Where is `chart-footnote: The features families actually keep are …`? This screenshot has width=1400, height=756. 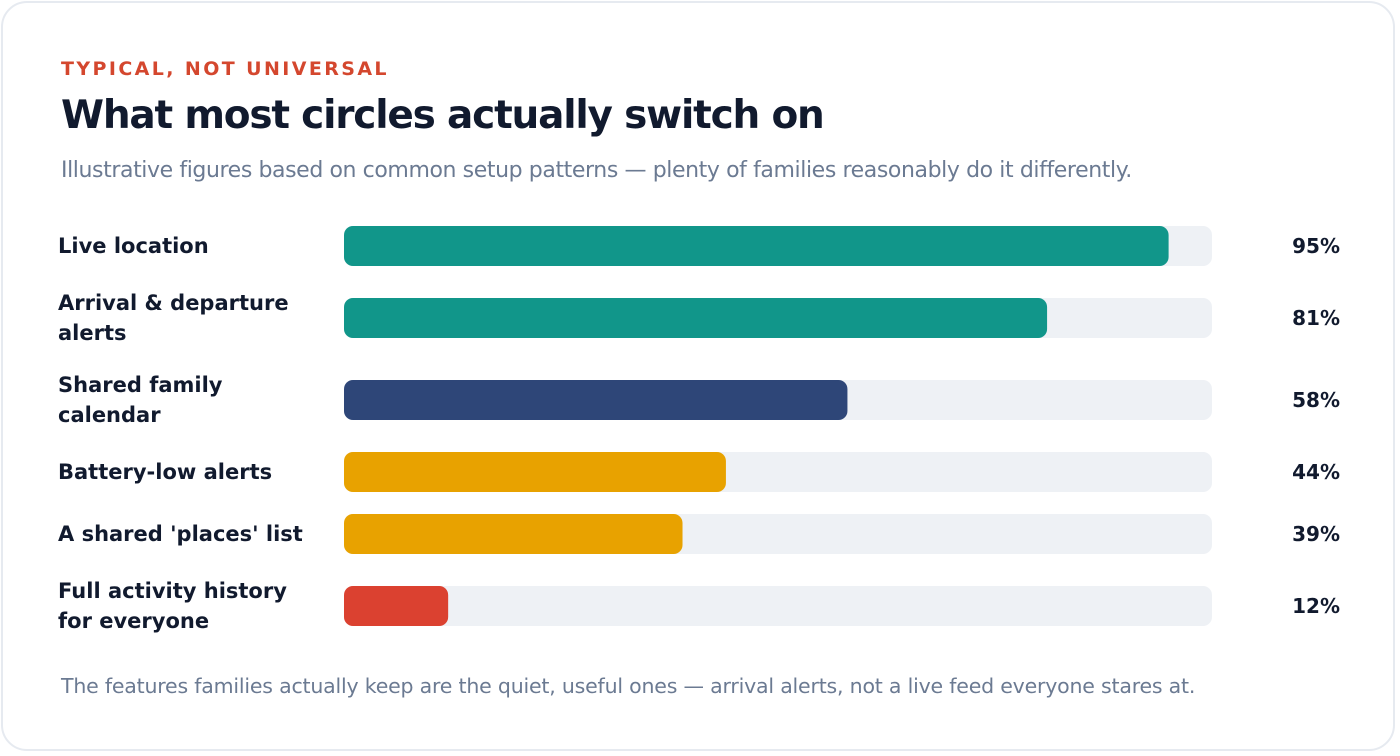
chart-footnote: The features families actually keep are … is located at coordinates (628, 686).